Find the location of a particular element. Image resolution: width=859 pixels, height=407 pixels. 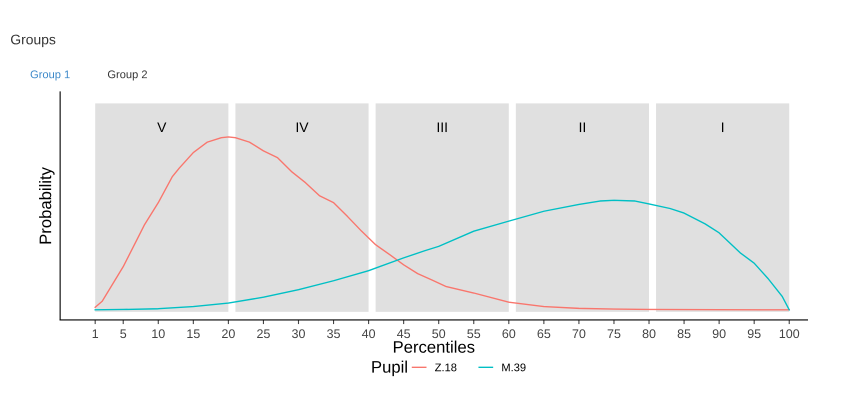

x-tick-label: 35 is located at coordinates (333, 333).